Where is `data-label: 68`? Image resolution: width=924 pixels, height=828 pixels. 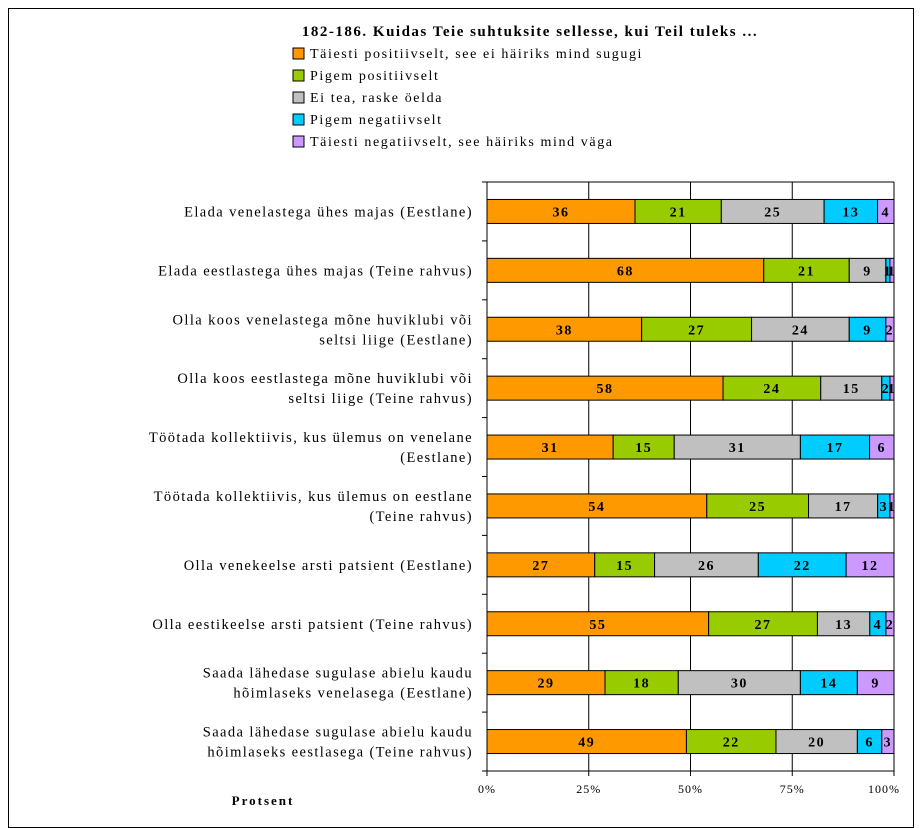 data-label: 68 is located at coordinates (625, 271).